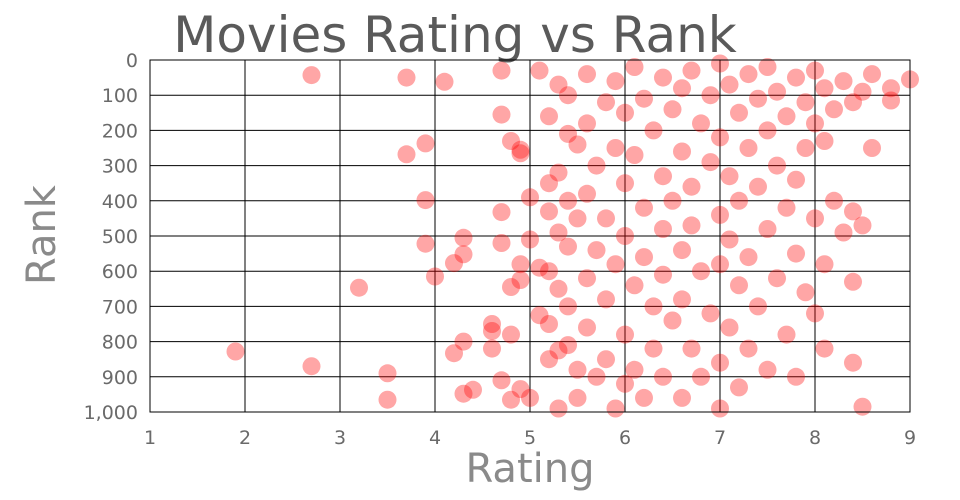 The image size is (960, 500). What do you see at coordinates (720, 438) in the screenshot?
I see `x-tick-label: 7` at bounding box center [720, 438].